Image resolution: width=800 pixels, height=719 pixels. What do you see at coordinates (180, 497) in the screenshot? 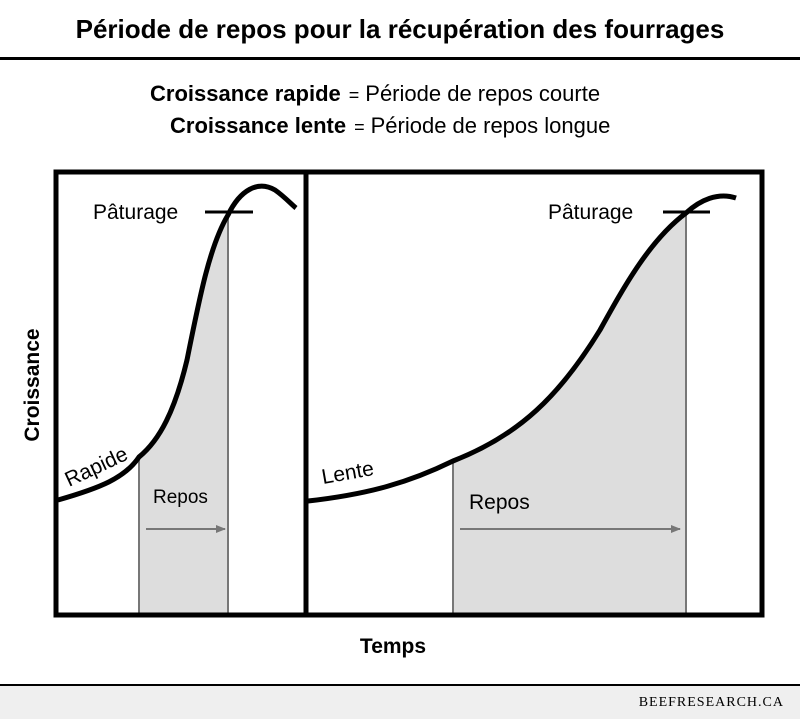
I see `left-rest-label: Repos` at bounding box center [180, 497].